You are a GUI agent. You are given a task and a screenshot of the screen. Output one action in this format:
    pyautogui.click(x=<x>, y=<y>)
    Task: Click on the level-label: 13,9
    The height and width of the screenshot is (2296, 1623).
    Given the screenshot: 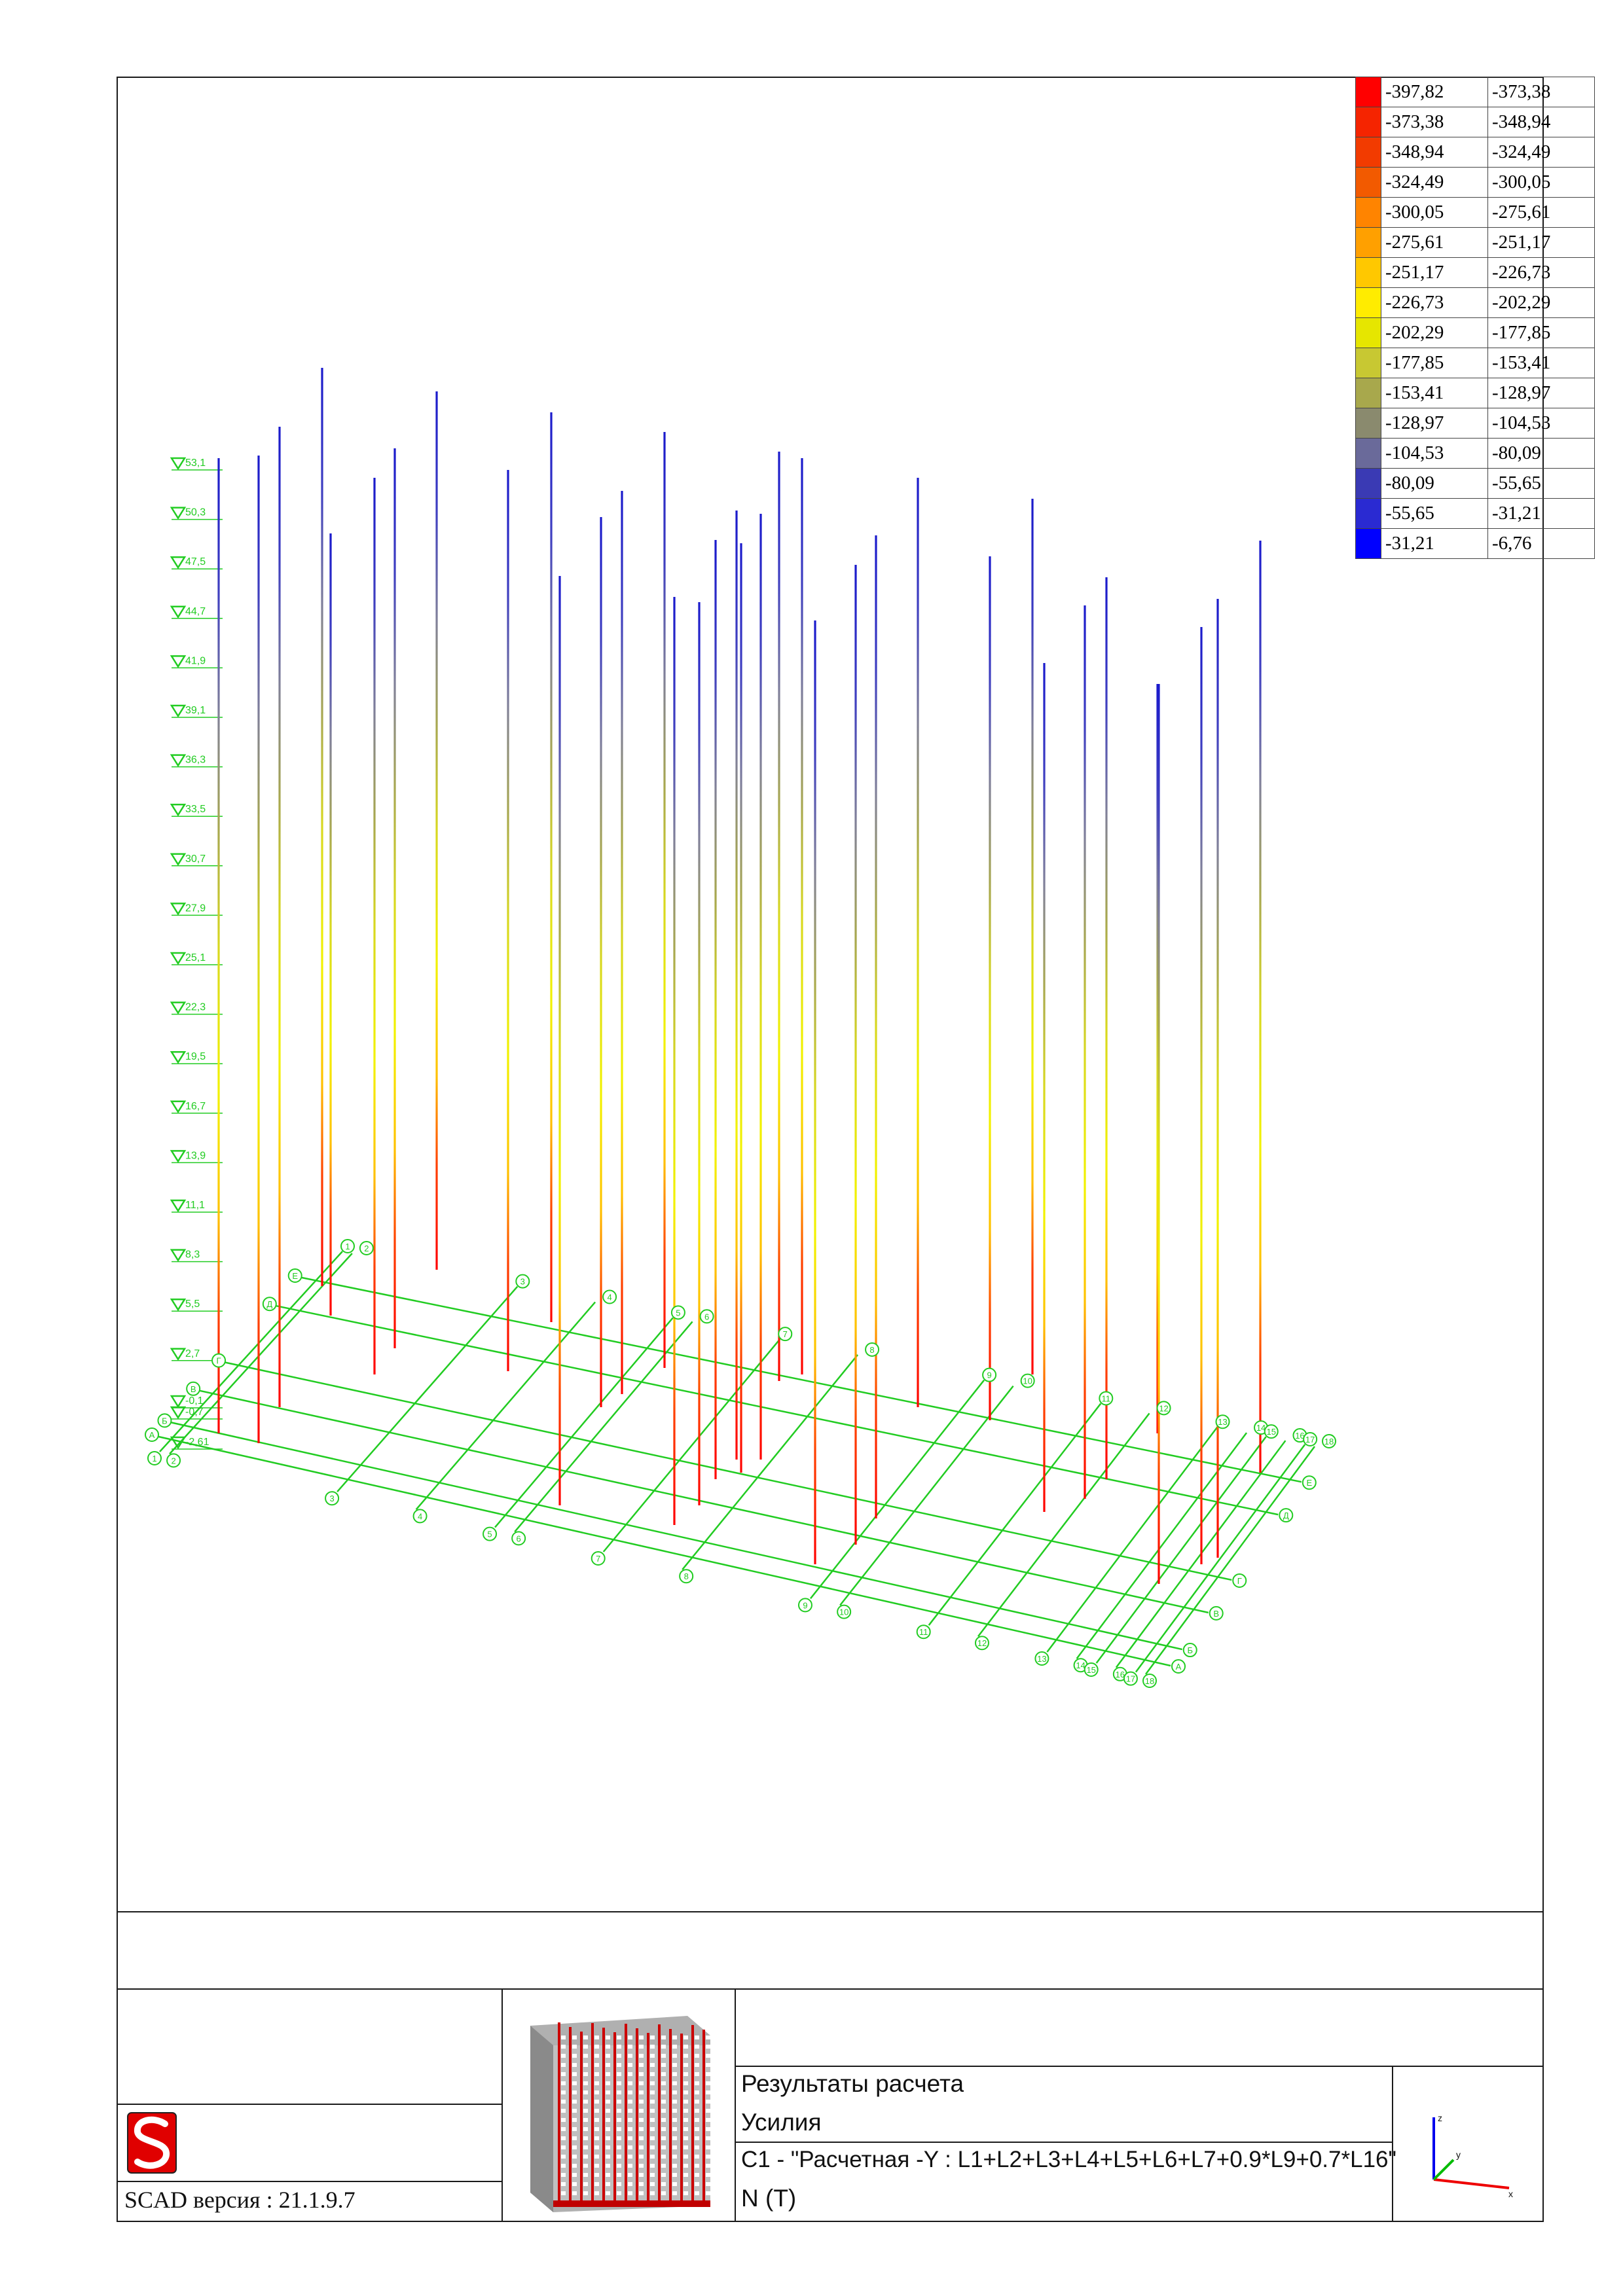 What is the action you would take?
    pyautogui.click(x=195, y=1155)
    